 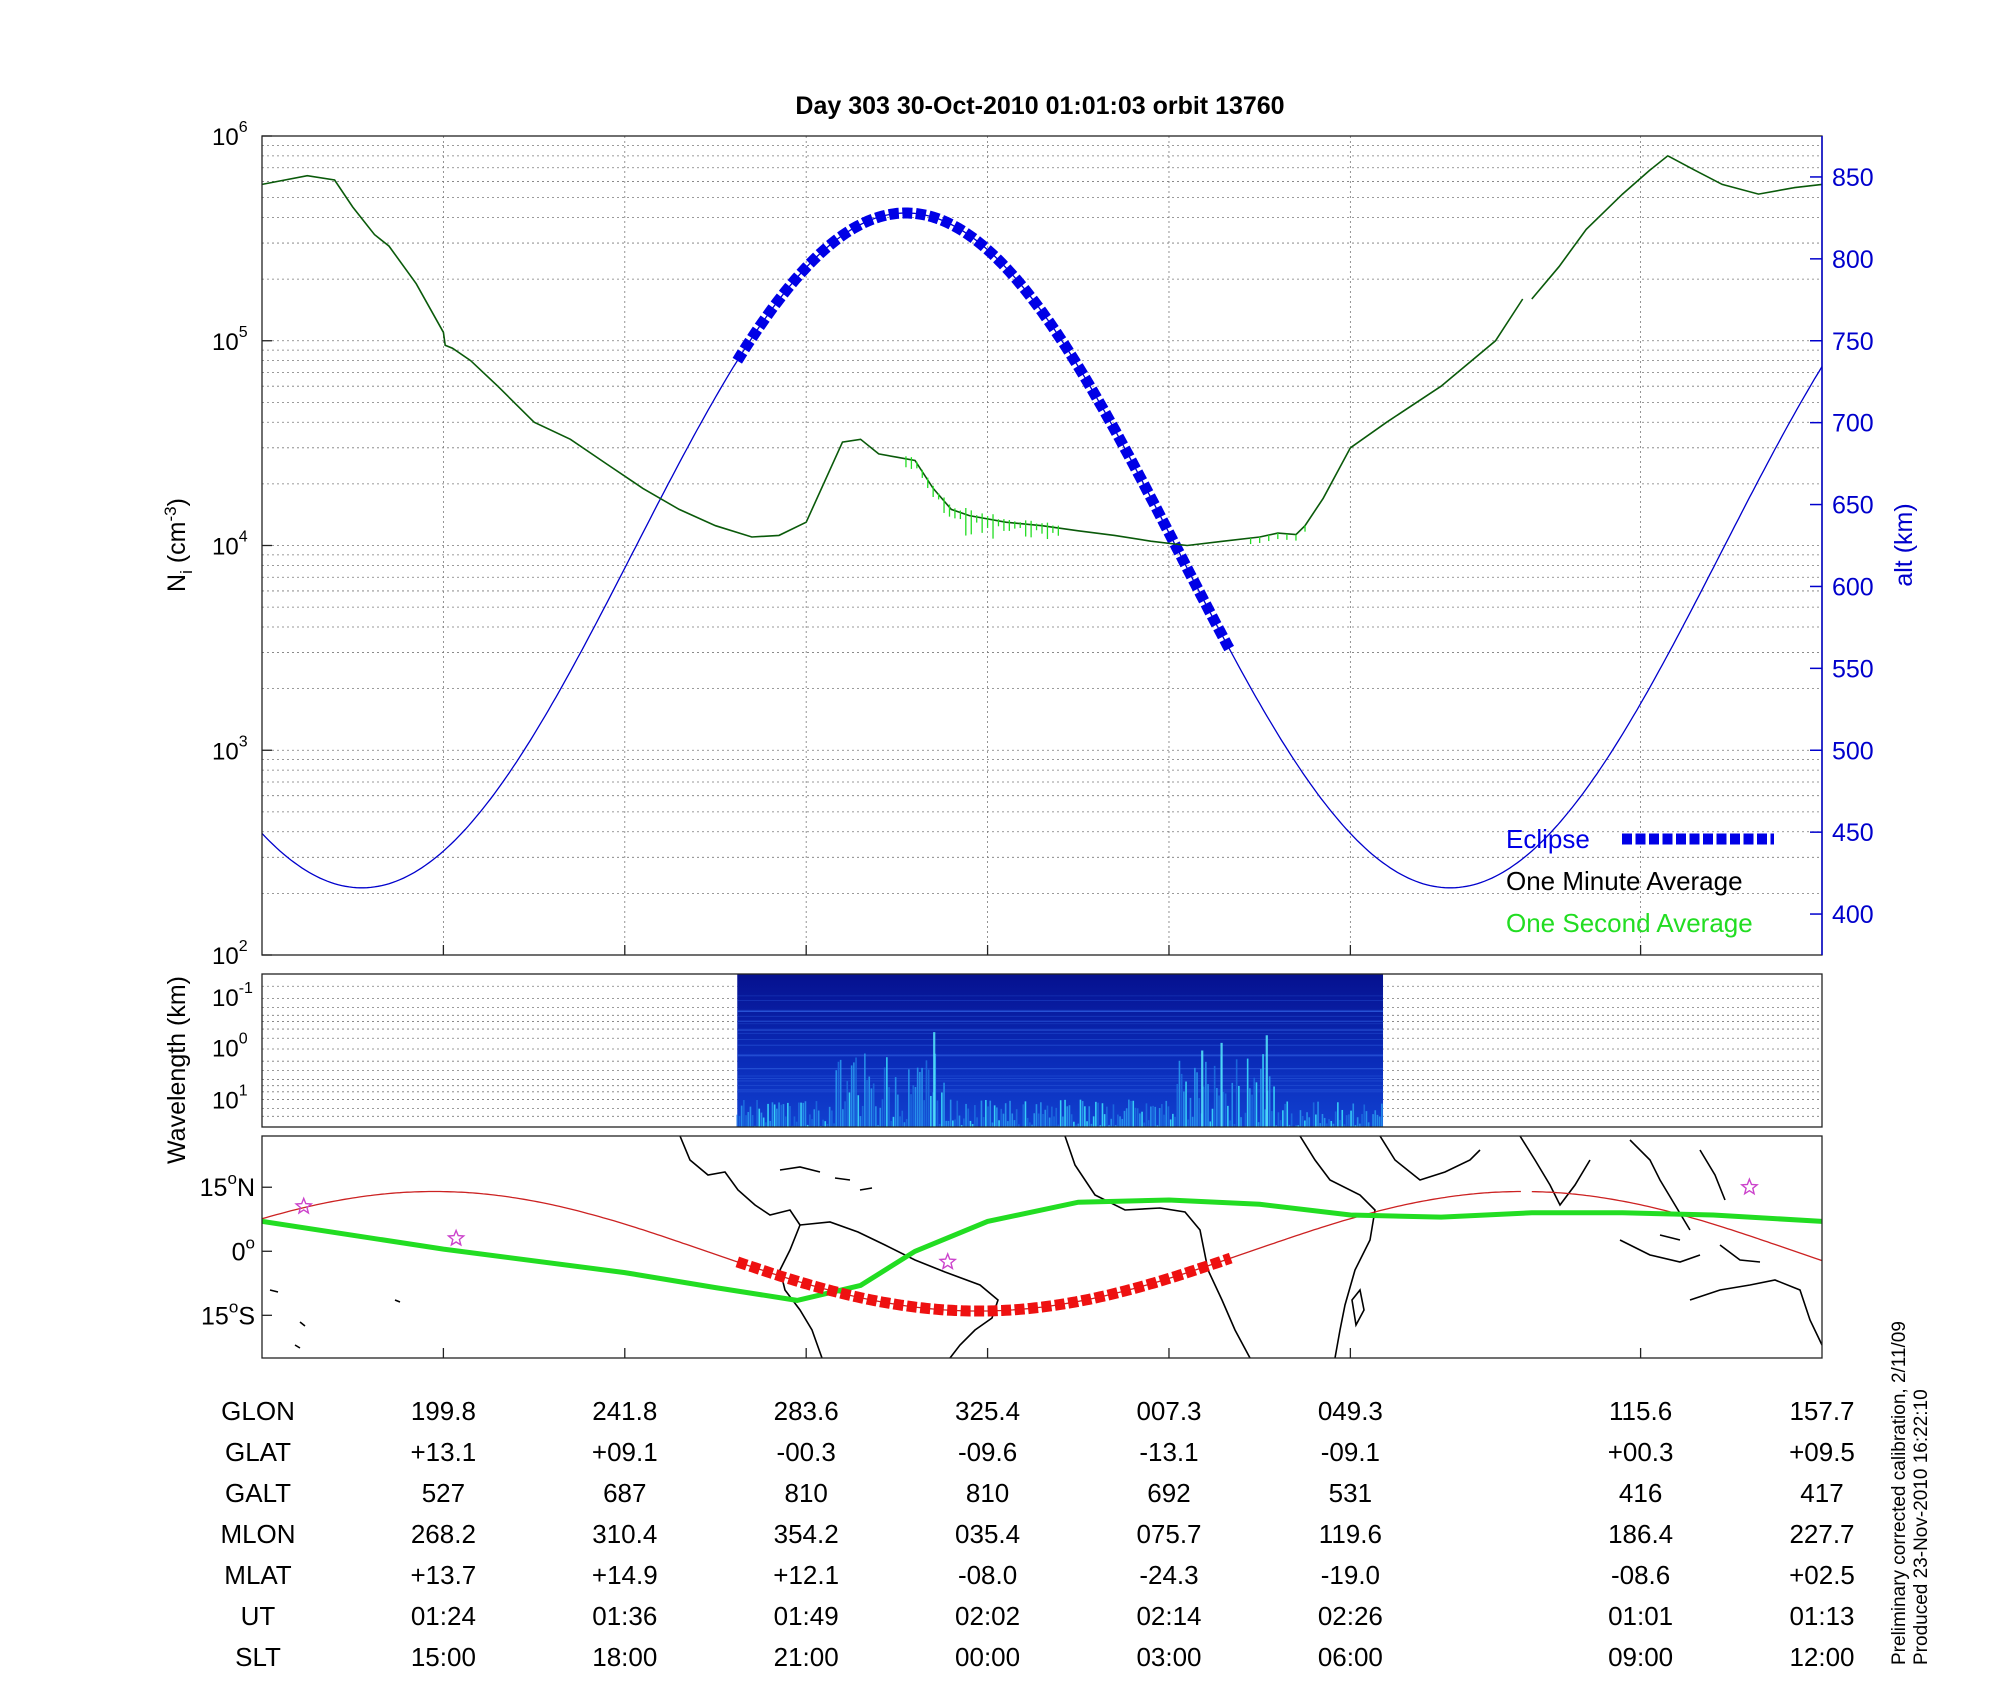 I want to click on map-ytick-label: 15oN, so click(x=227, y=1185).